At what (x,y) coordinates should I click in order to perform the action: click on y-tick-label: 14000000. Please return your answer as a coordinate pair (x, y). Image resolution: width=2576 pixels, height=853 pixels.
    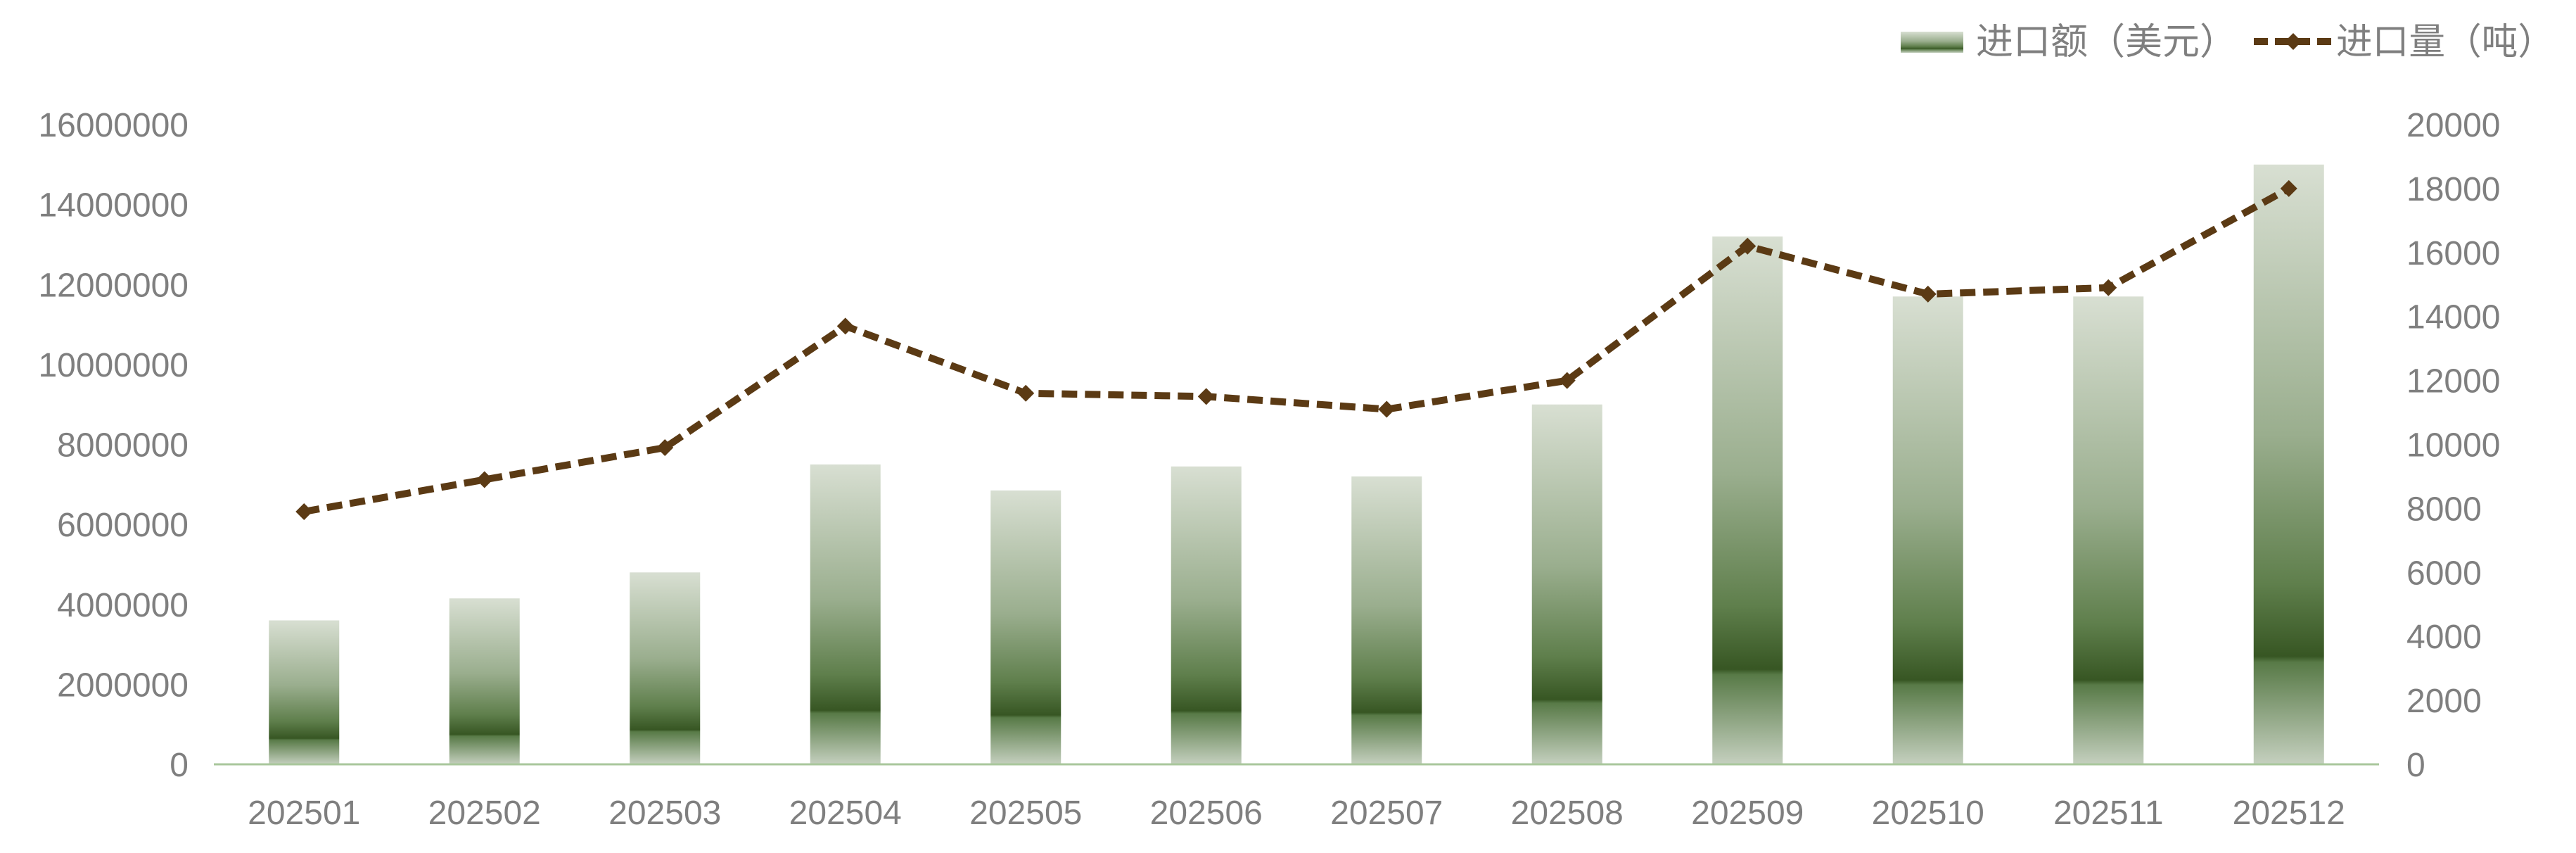
    Looking at the image, I should click on (113, 206).